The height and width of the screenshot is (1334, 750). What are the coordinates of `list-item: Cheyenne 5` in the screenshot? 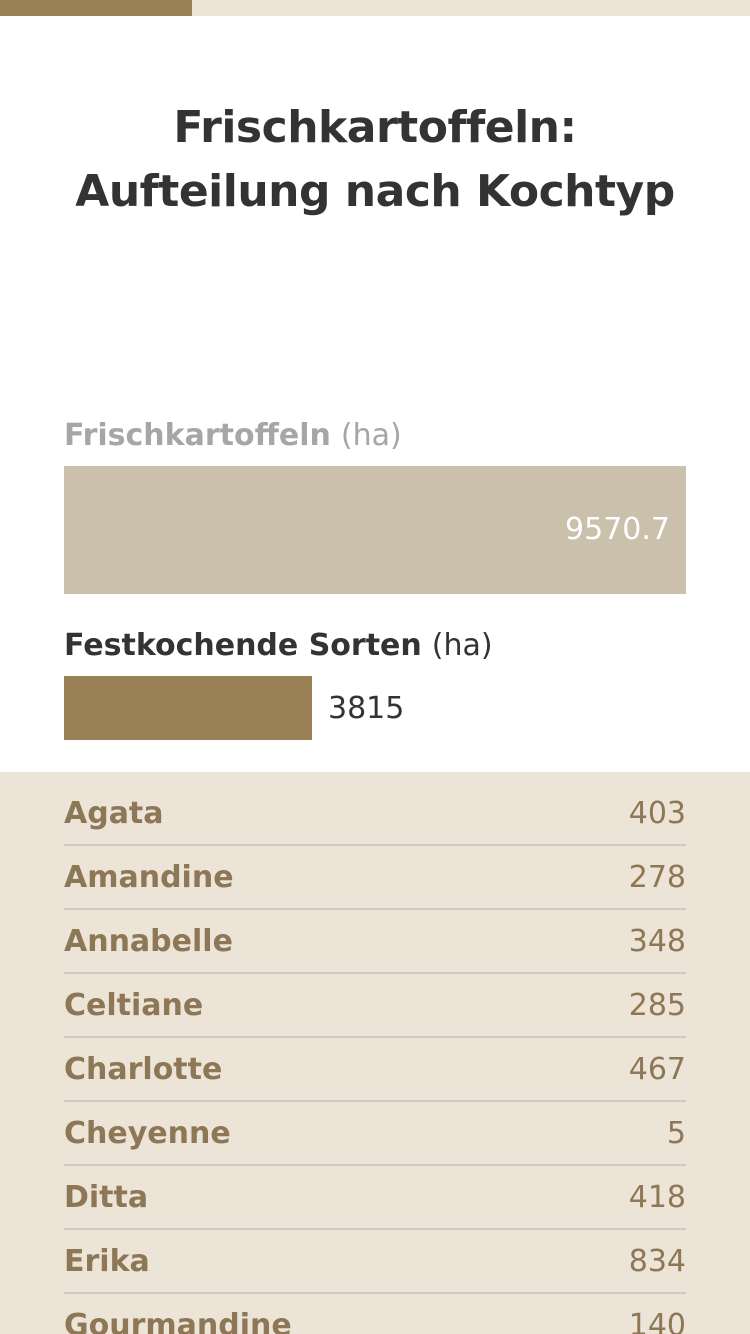 It's located at (375, 1134).